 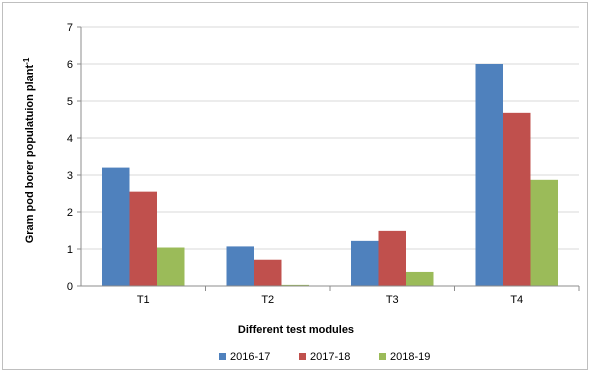 I want to click on legend: 2016-17 2017-18 2018-19, so click(x=324, y=357).